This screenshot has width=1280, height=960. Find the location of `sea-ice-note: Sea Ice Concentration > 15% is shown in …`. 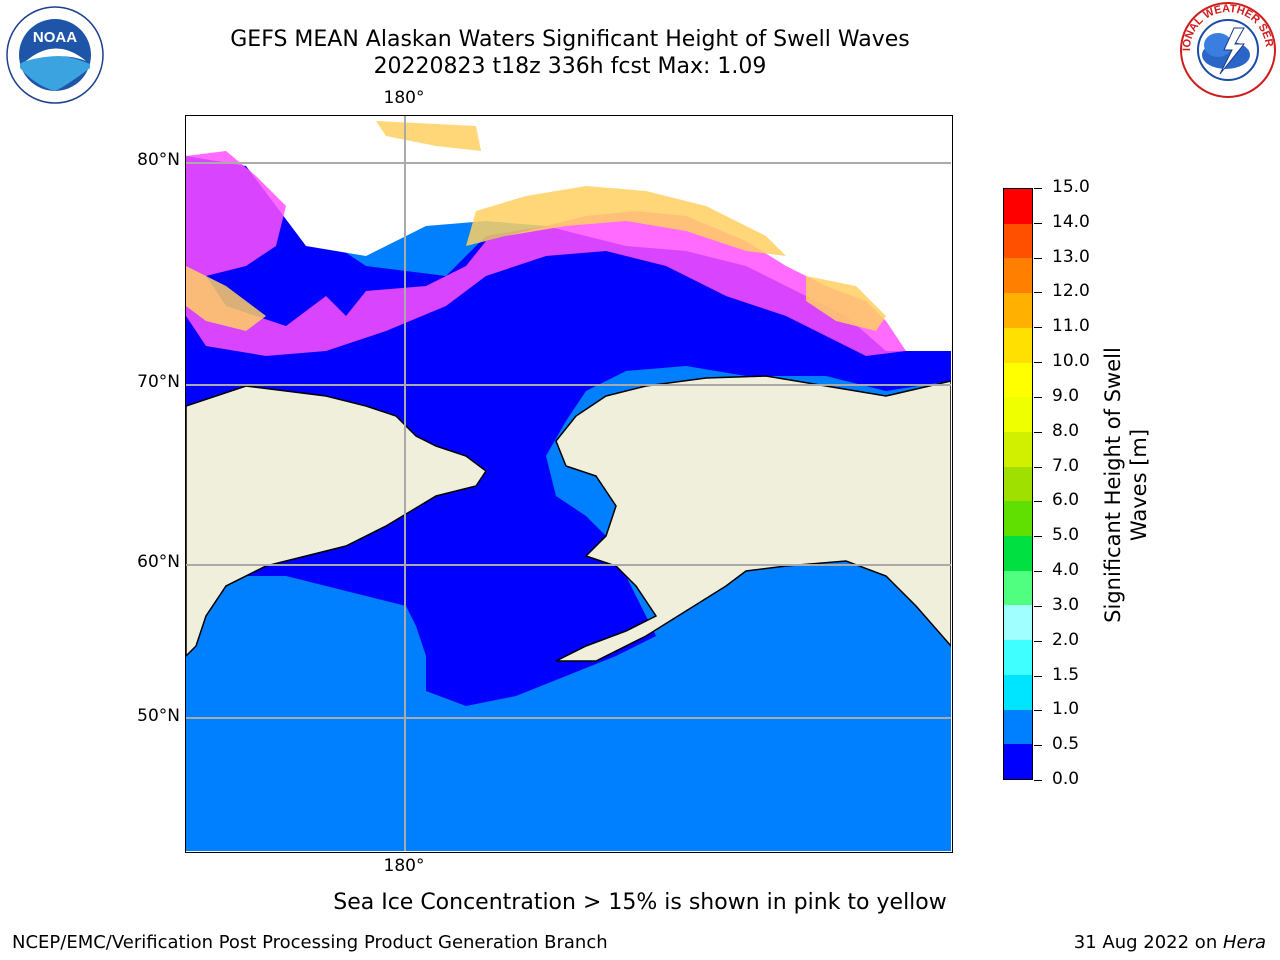

sea-ice-note: Sea Ice Concentration > 15% is shown in … is located at coordinates (640, 902).